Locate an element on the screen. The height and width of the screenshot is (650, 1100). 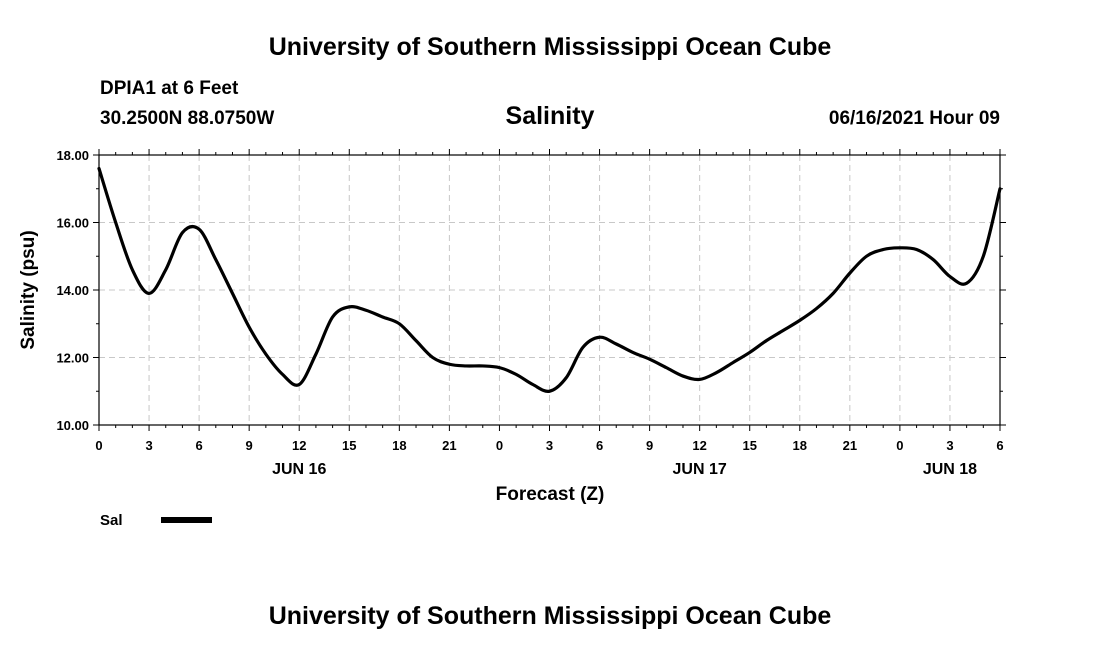
y-tick-label: 14.00 is located at coordinates (72, 290).